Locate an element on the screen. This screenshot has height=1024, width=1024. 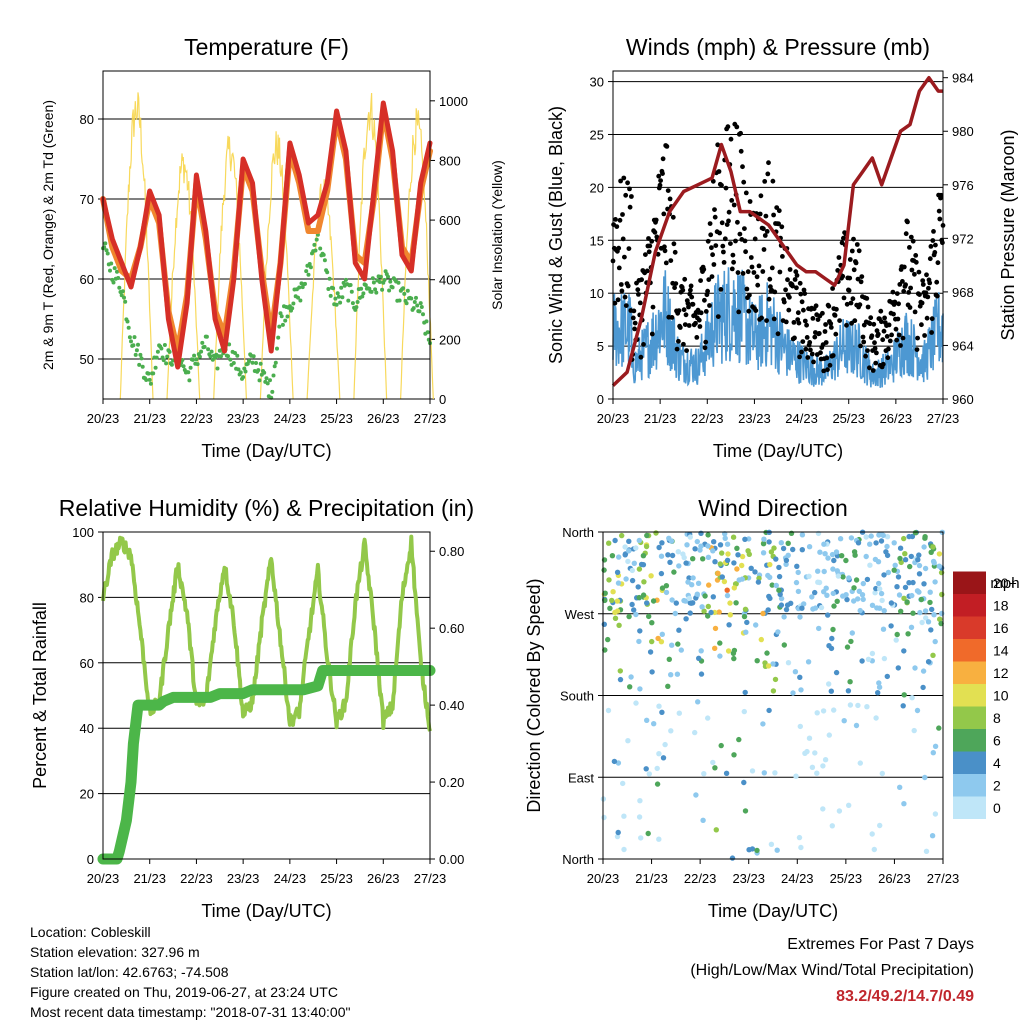
x-tick-label: 22/23 is located at coordinates (700, 878).